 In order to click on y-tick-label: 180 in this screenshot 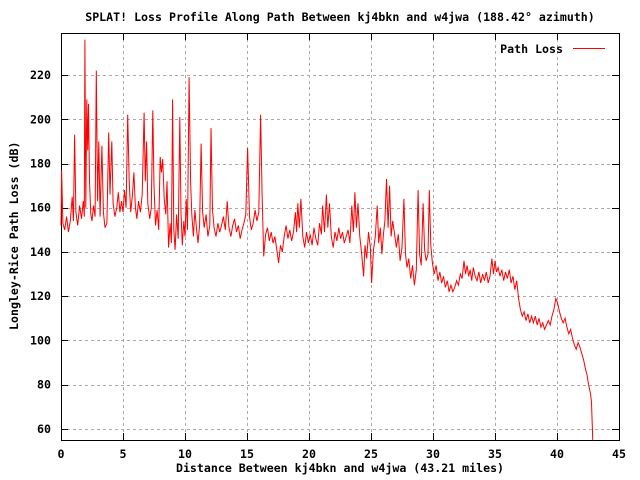, I will do `click(40, 164)`.